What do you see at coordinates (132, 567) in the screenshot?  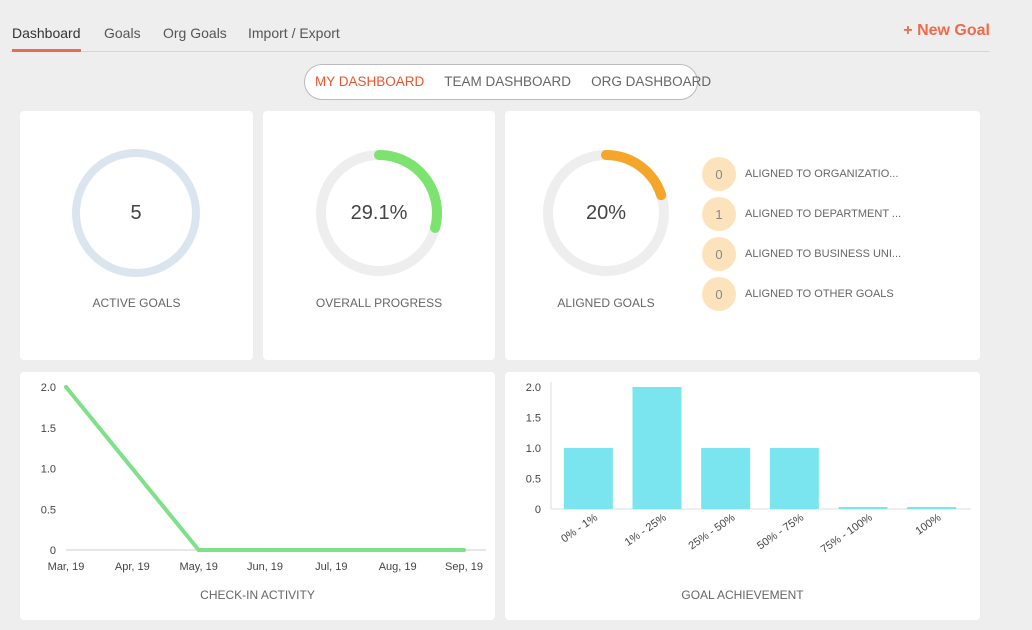 I see `x-tick-label: Apr, 19` at bounding box center [132, 567].